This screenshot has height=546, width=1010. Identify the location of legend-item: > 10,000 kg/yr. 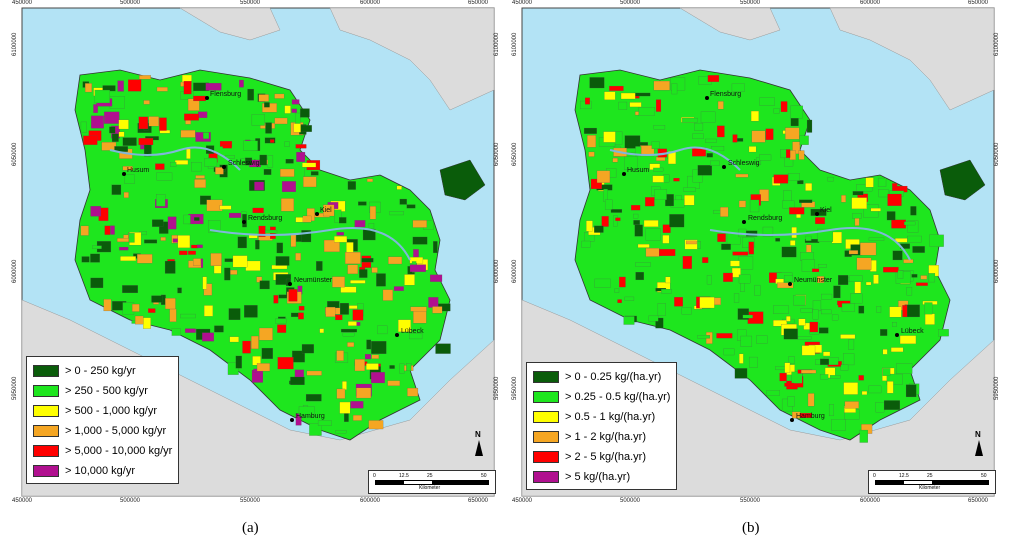
(102, 471).